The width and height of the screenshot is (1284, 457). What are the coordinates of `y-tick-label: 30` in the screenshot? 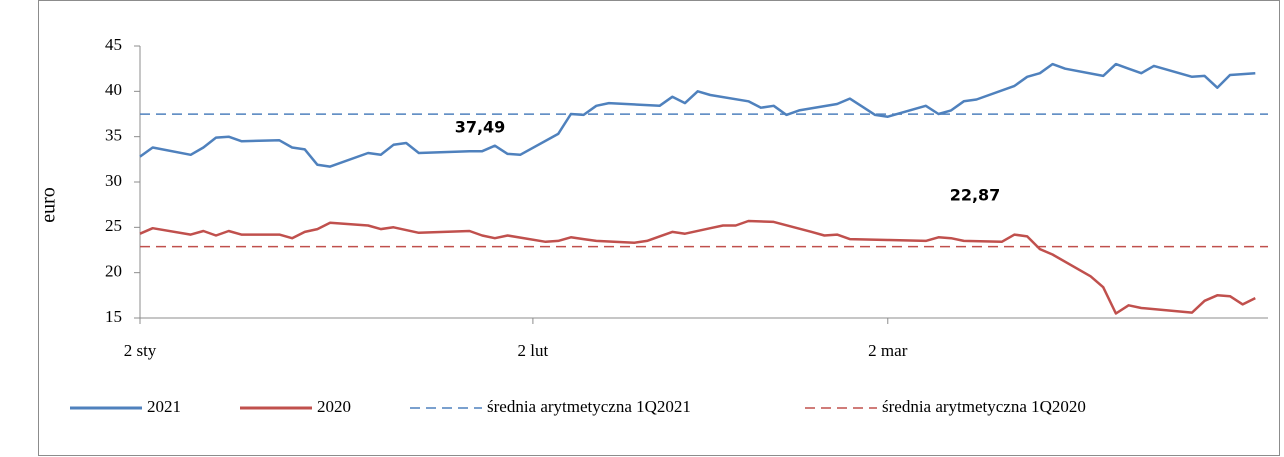 It's located at (113, 180).